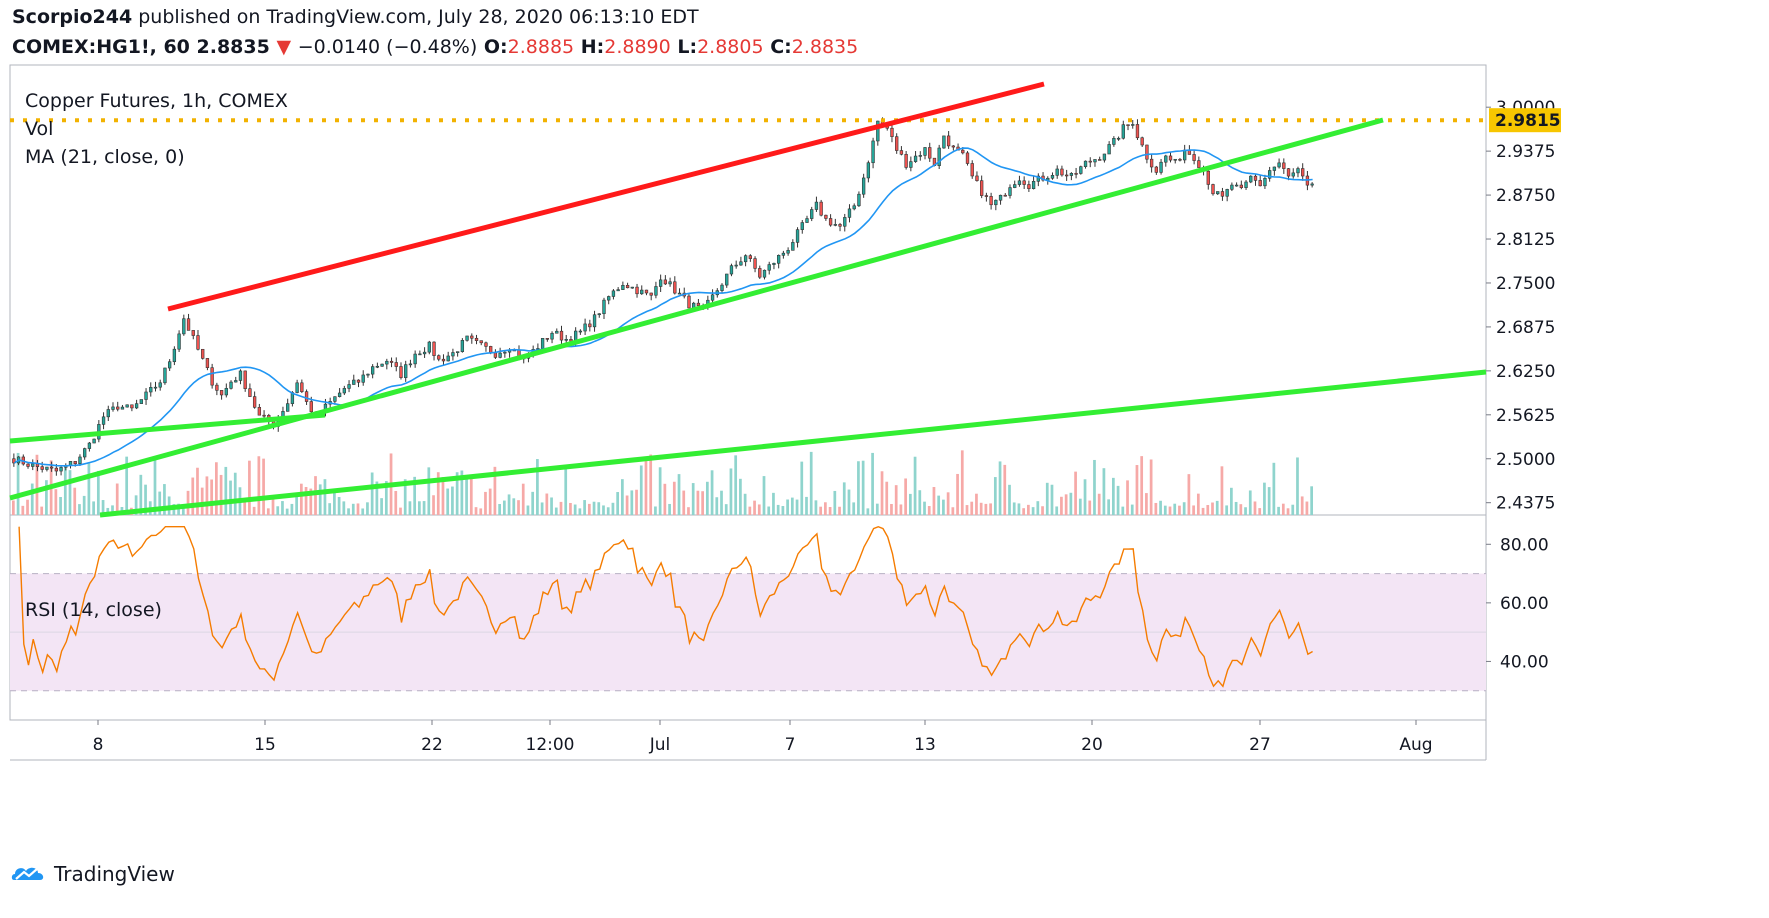 This screenshot has height=918, width=1769. I want to click on time-tick-label: 22, so click(432, 745).